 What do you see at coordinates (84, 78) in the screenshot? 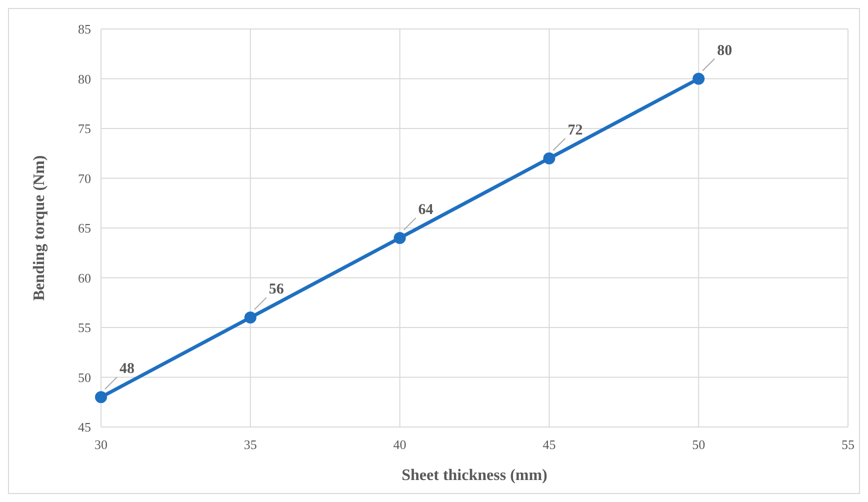
I see `y-tick-label: 80` at bounding box center [84, 78].